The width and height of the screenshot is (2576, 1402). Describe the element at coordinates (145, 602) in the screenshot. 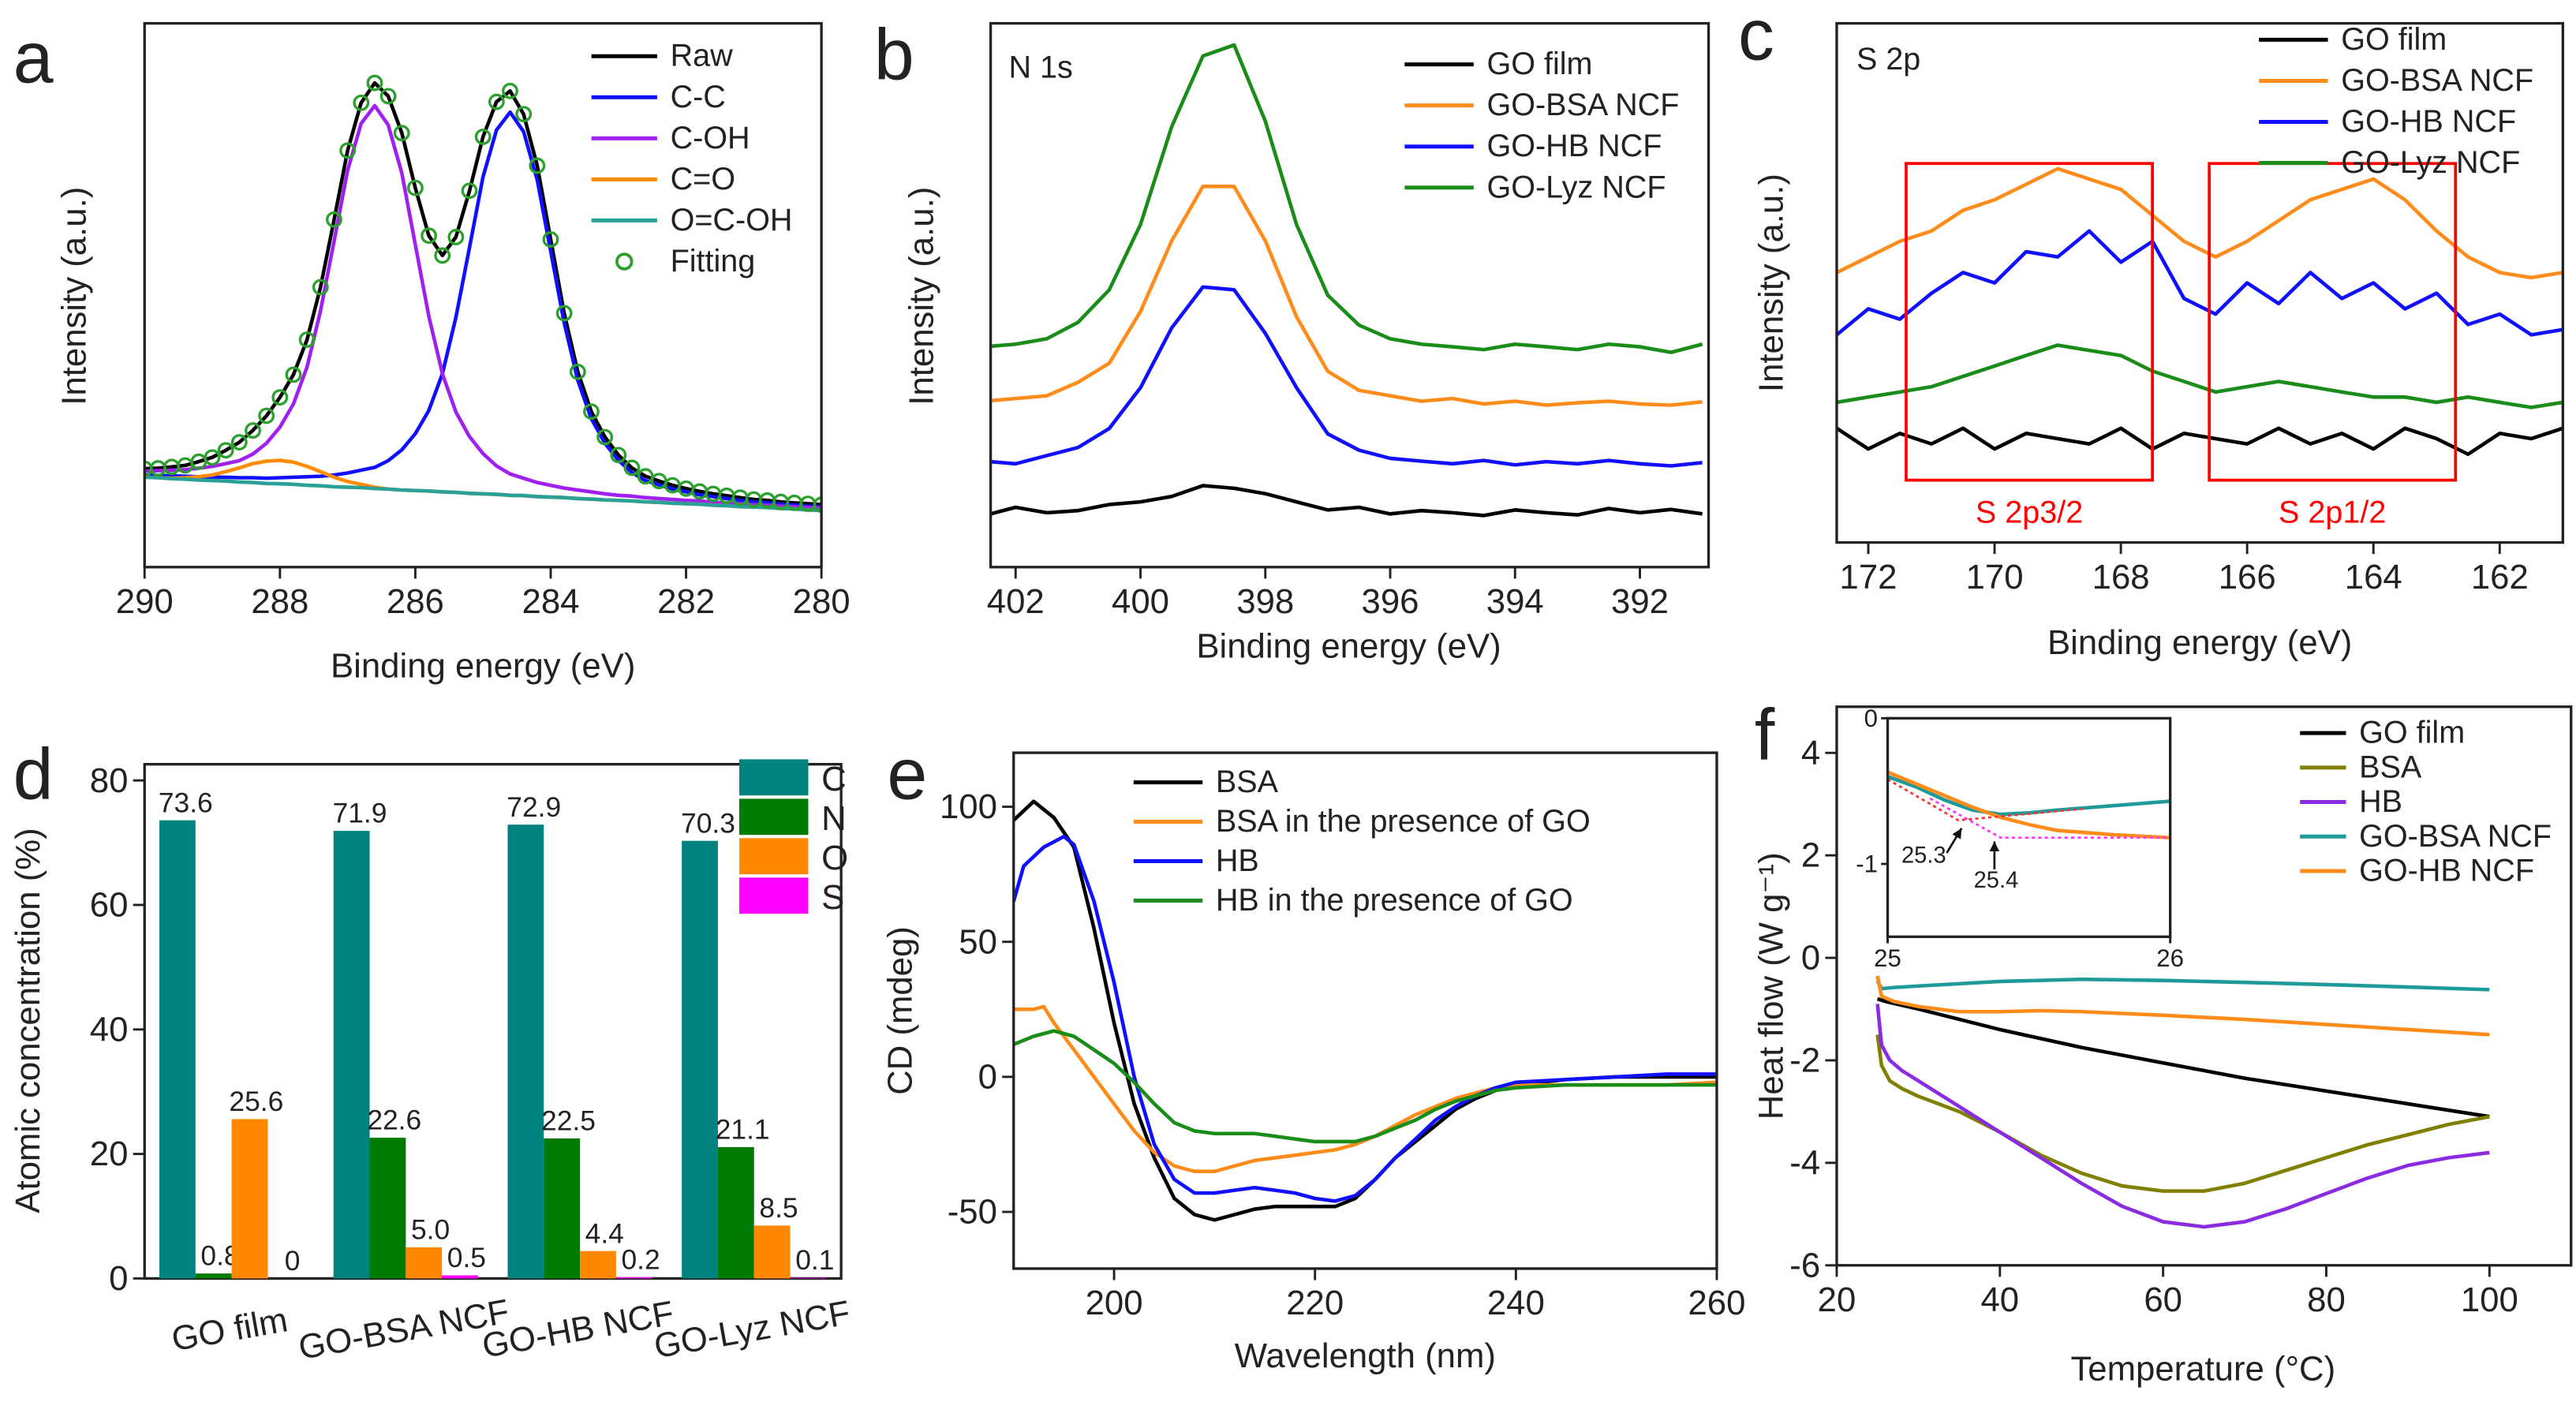

I see `x-tick-label: 290` at that location.